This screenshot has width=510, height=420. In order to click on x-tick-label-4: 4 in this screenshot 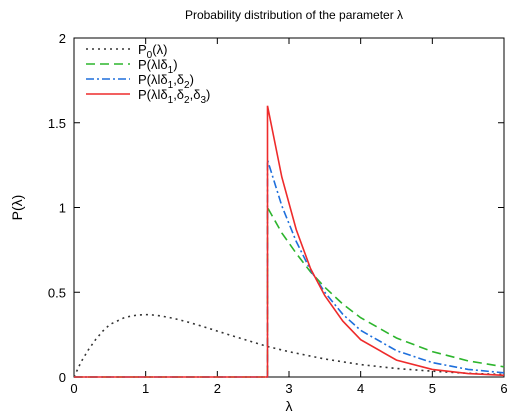, I will do `click(360, 388)`.